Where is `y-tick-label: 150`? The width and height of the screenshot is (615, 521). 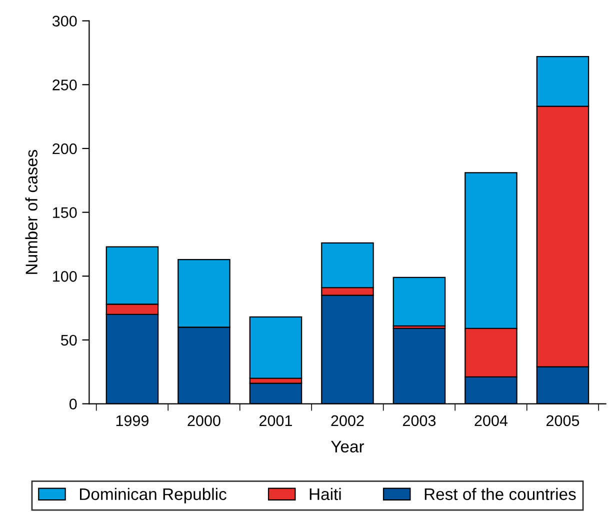
y-tick-label: 150 is located at coordinates (65, 212).